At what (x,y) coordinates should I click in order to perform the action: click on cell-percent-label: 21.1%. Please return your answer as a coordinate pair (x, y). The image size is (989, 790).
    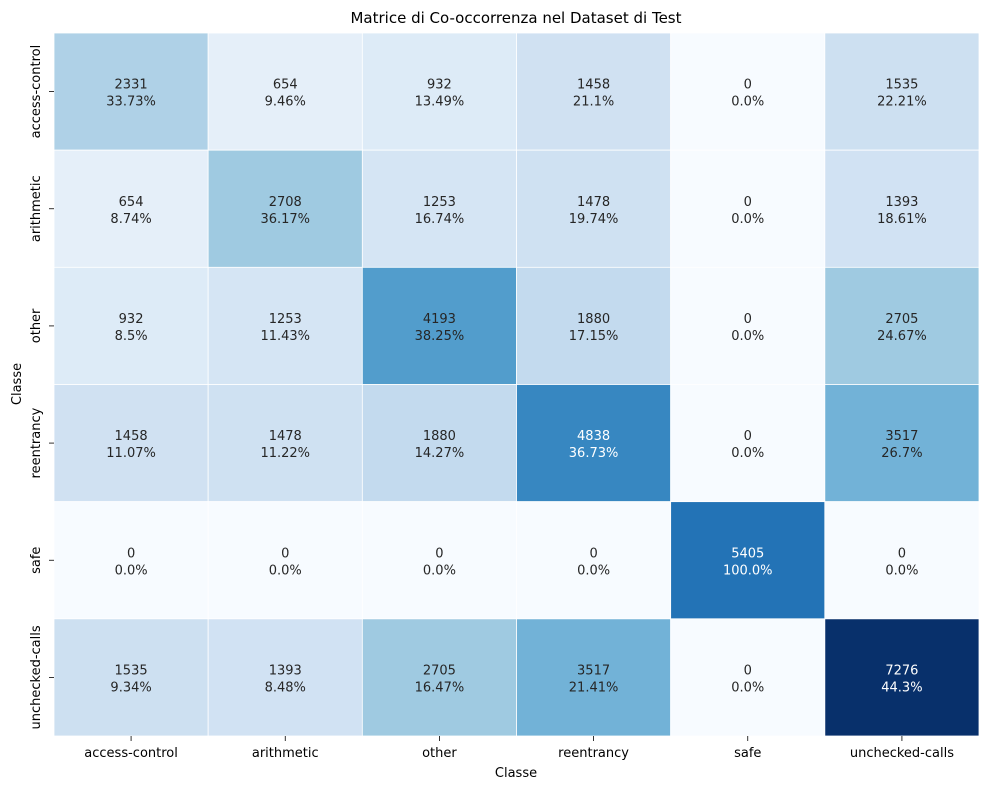
    Looking at the image, I should click on (593, 102).